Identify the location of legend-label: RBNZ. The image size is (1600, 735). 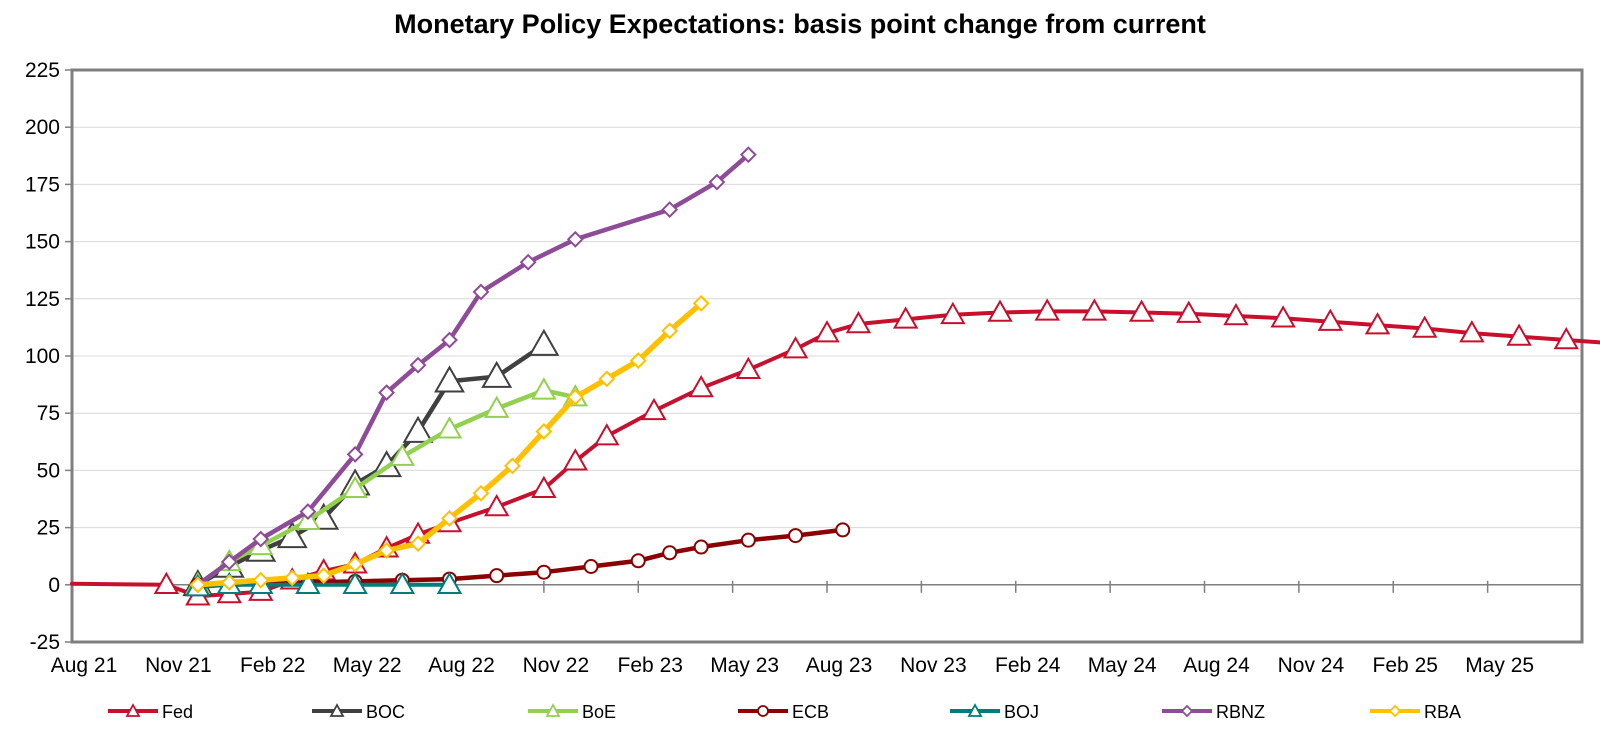
(1240, 712).